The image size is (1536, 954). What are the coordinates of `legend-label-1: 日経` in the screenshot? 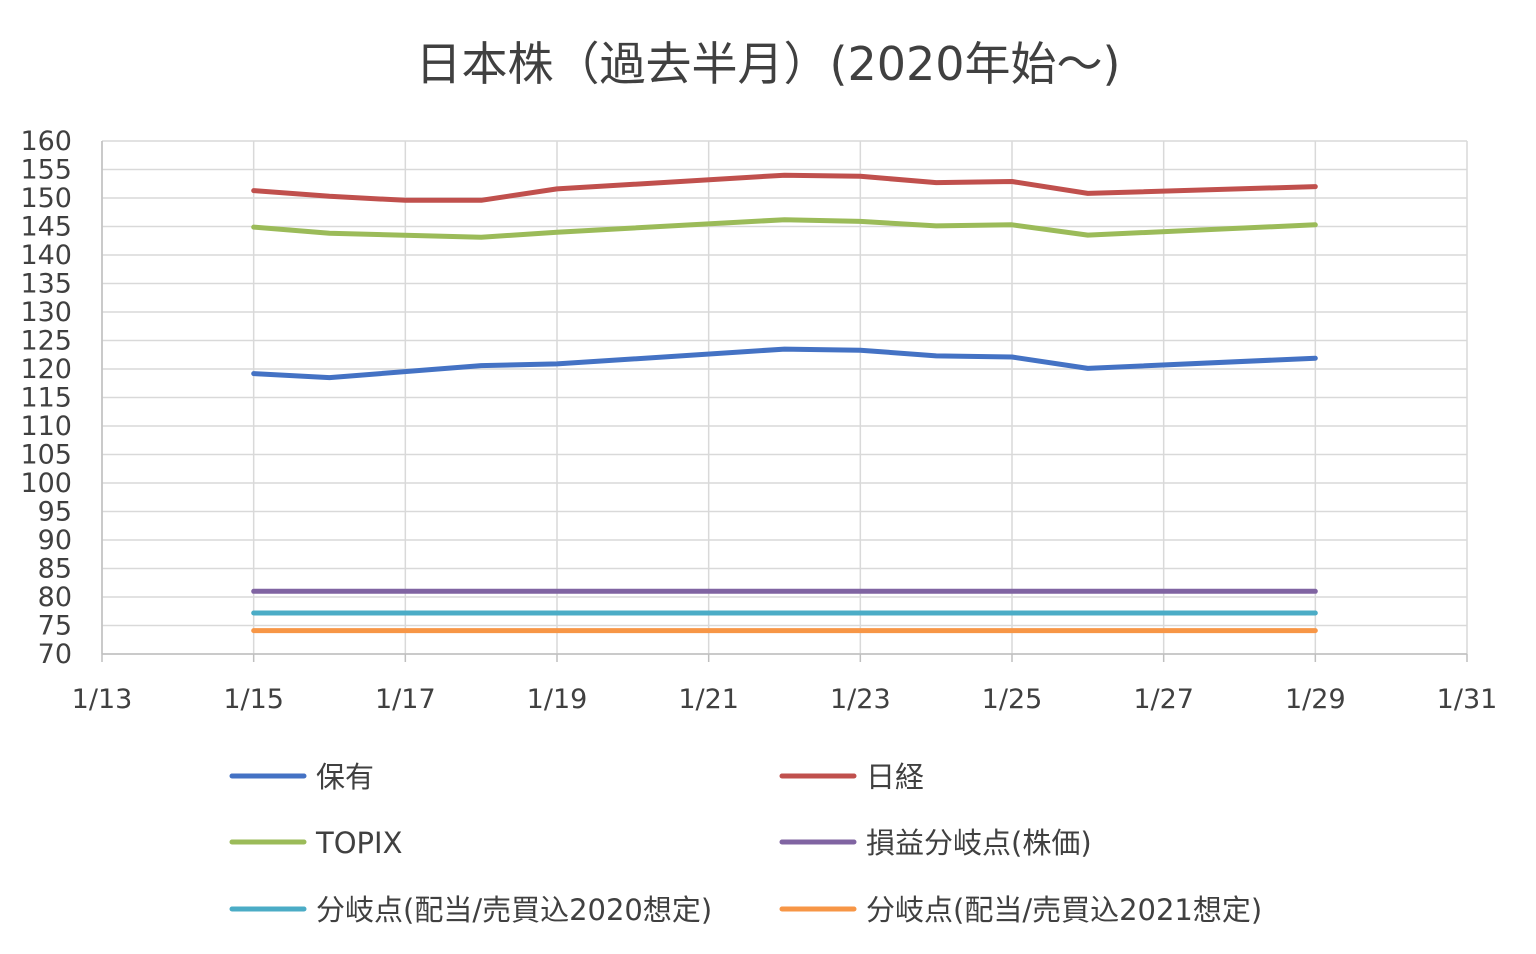 It's located at (895, 777).